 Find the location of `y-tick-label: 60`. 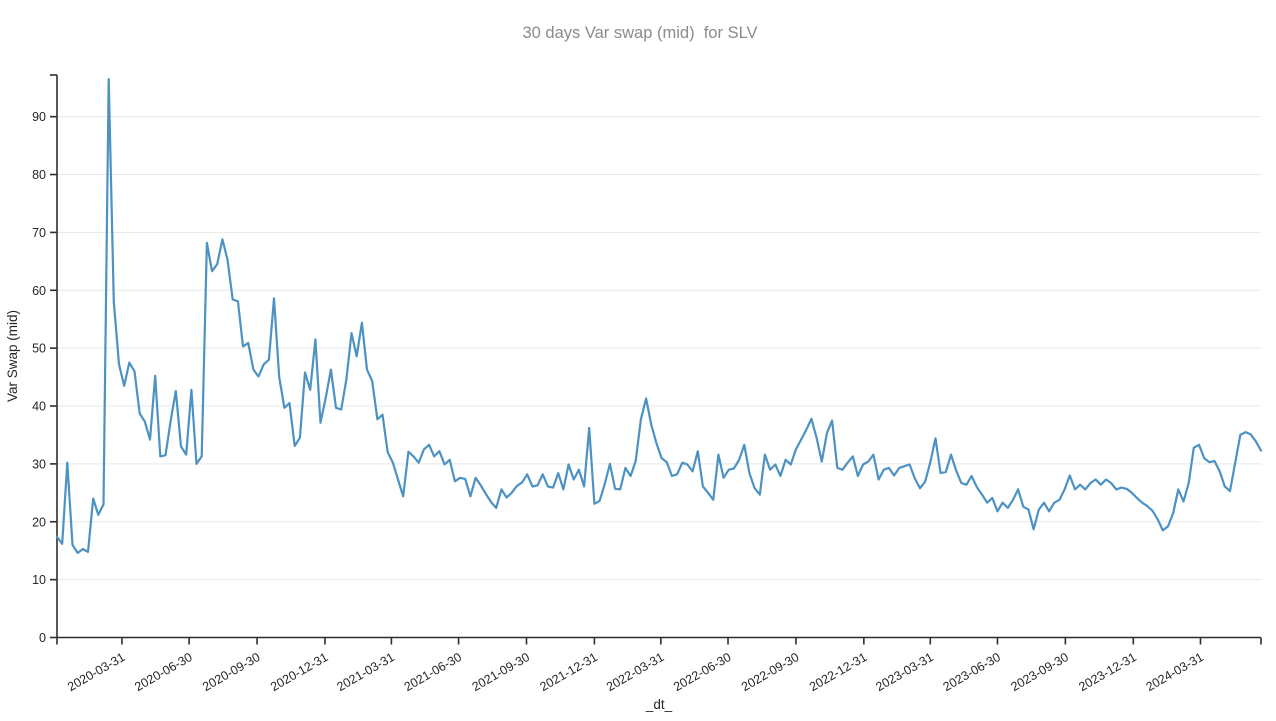

y-tick-label: 60 is located at coordinates (39, 291).